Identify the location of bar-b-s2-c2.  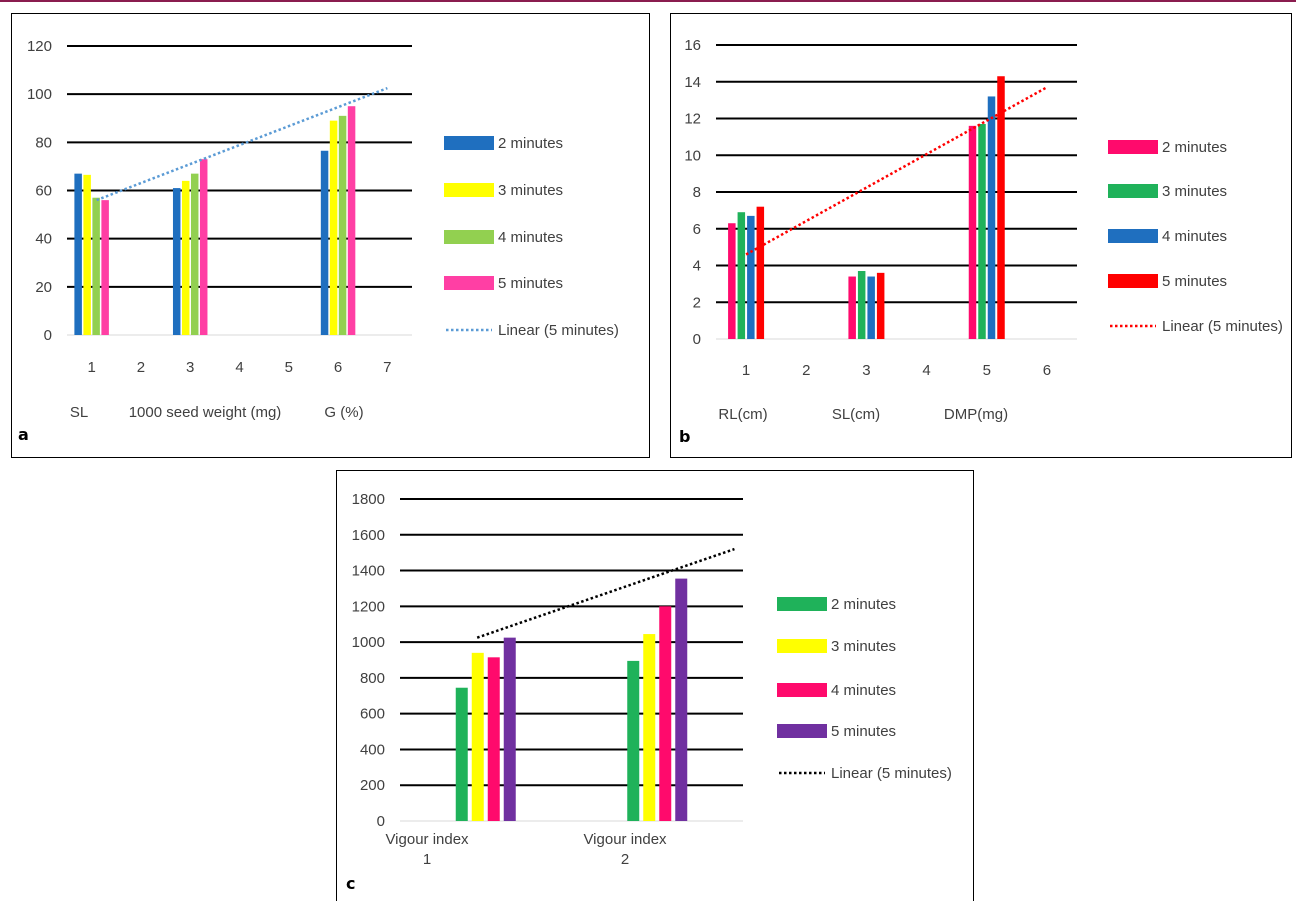
(861, 305).